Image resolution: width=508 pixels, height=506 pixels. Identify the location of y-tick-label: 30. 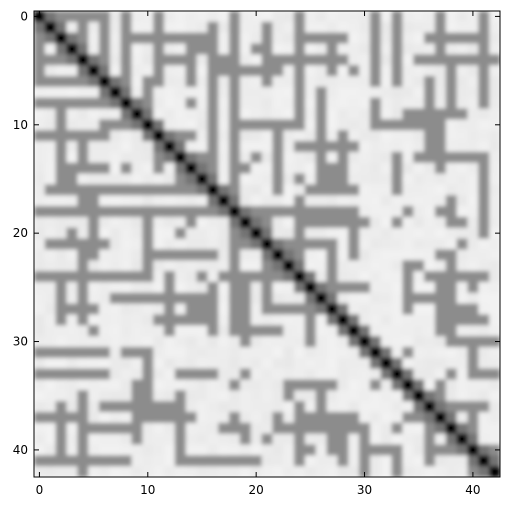
(20, 342).